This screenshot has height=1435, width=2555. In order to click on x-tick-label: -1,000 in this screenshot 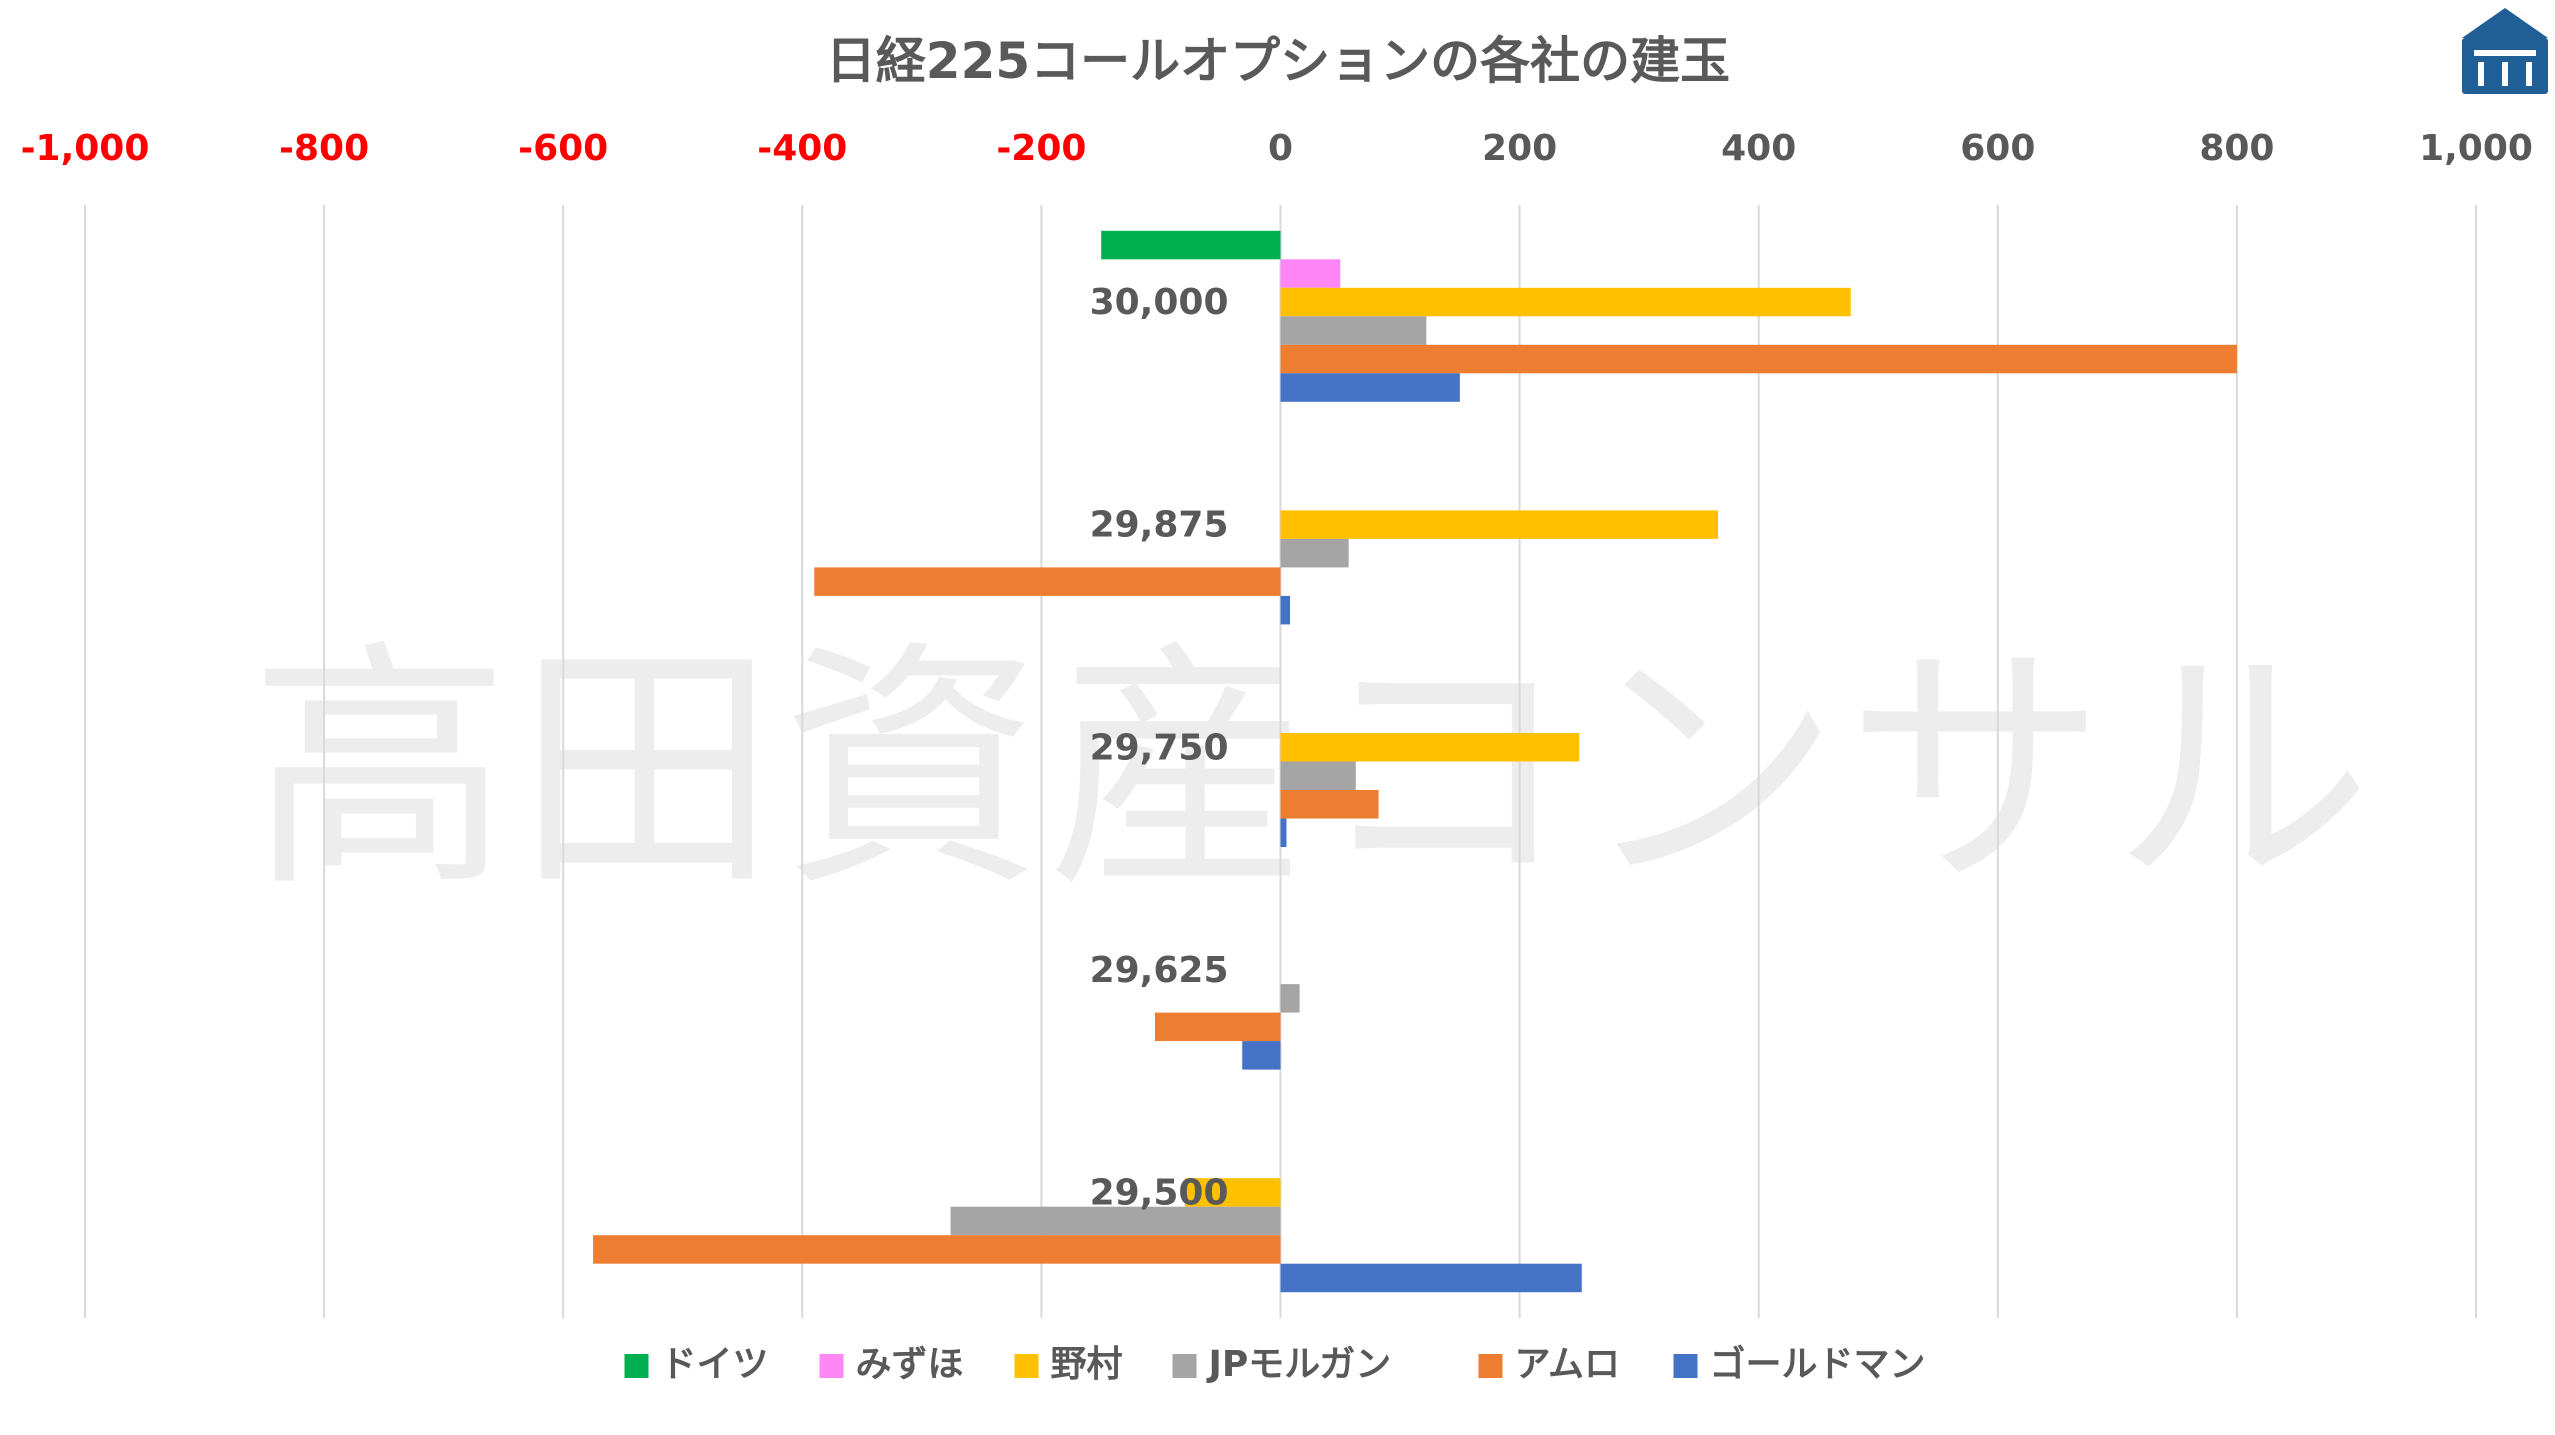, I will do `click(85, 148)`.